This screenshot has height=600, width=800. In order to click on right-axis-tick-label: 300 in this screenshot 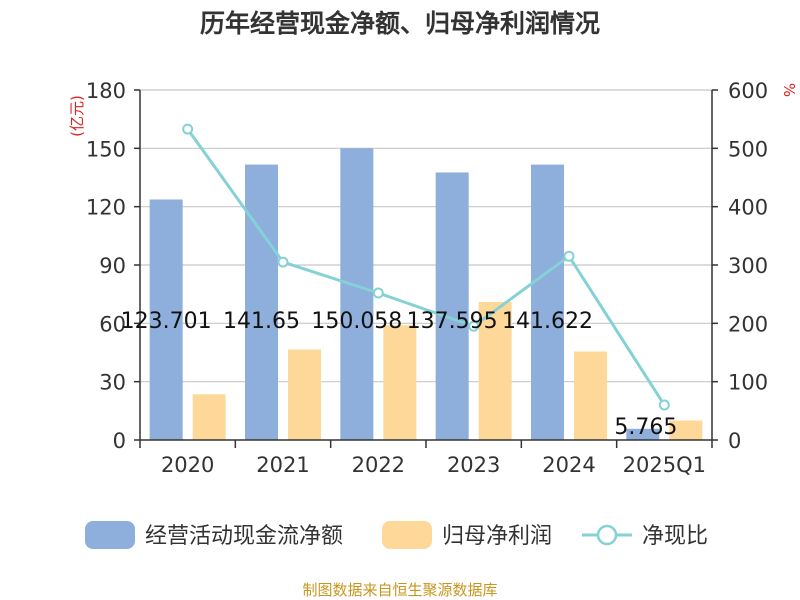, I will do `click(748, 266)`.